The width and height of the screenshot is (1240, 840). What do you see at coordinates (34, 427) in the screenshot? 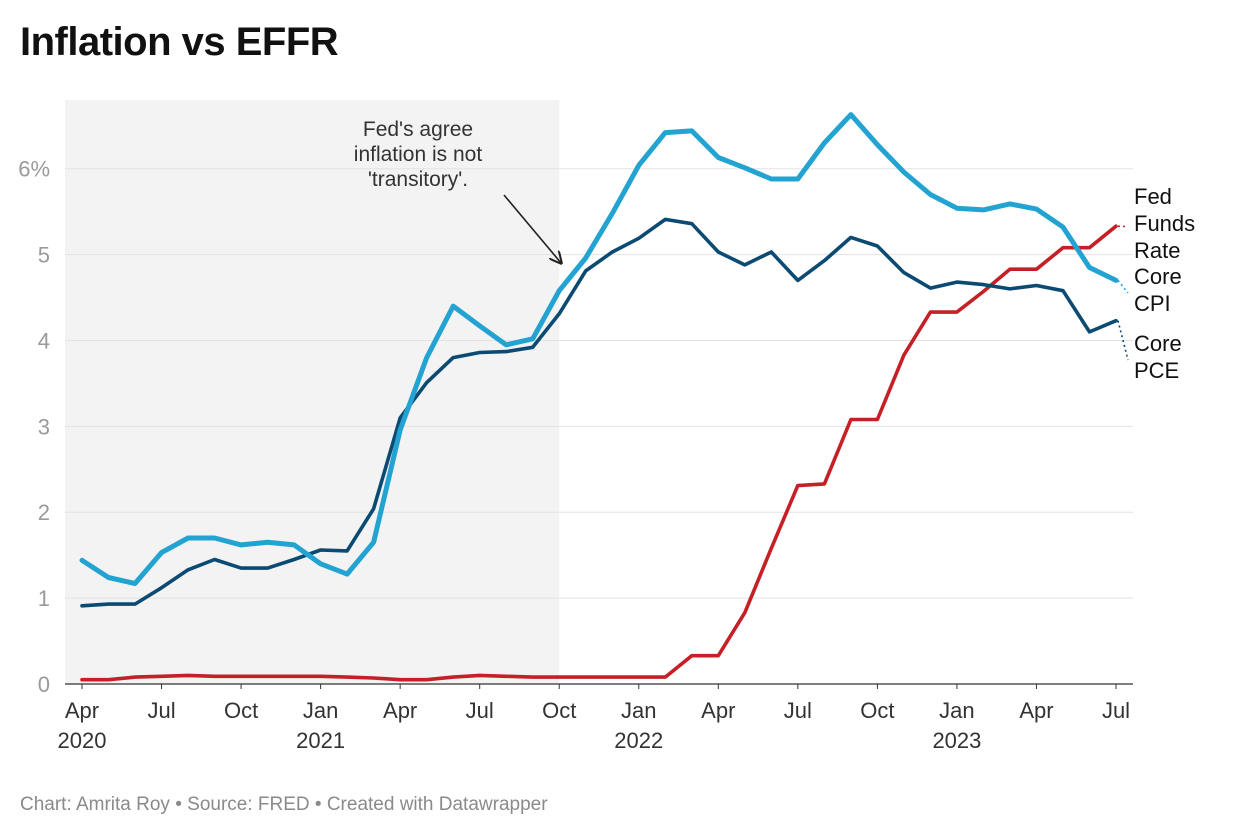
I see `y-axis-ticks: 0 1 2 3 4 5 6%` at bounding box center [34, 427].